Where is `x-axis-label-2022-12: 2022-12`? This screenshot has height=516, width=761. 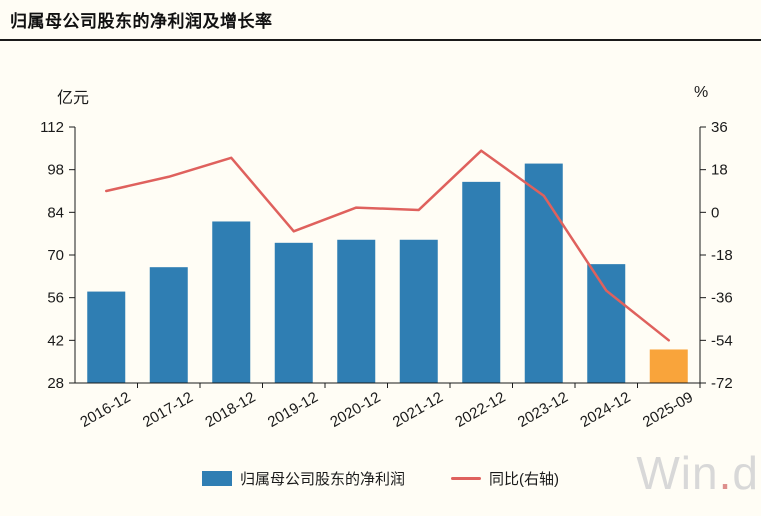 x-axis-label-2022-12: 2022-12 is located at coordinates (480, 410).